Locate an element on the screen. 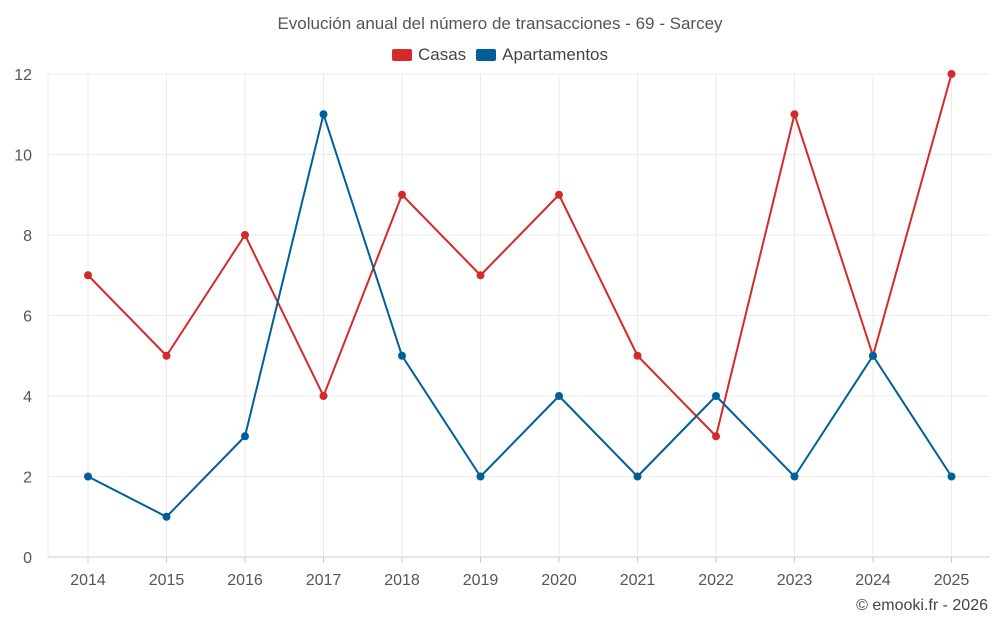  legend-swatch-apartamentos is located at coordinates (486, 55).